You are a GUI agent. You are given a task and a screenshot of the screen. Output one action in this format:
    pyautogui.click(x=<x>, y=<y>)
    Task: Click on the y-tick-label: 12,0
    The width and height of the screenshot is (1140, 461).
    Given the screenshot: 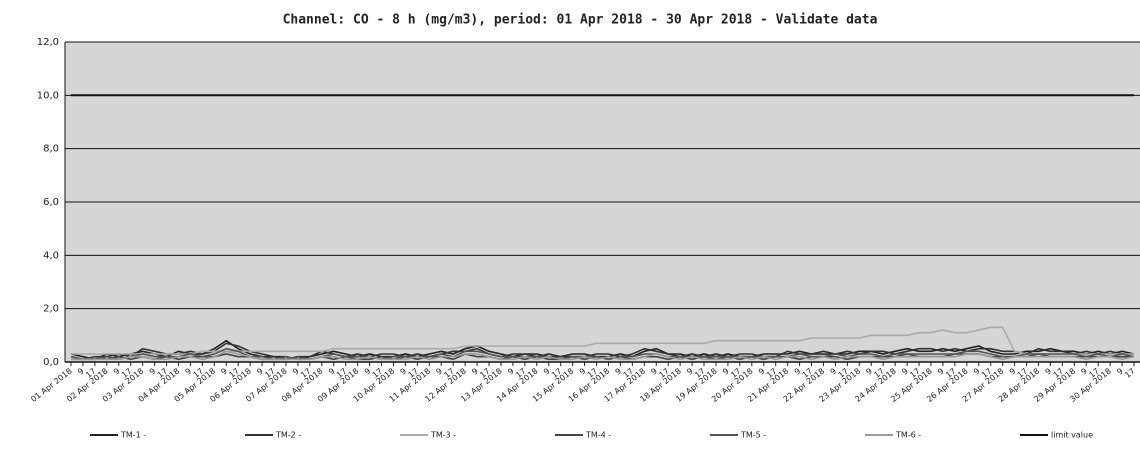 What is the action you would take?
    pyautogui.click(x=48, y=42)
    